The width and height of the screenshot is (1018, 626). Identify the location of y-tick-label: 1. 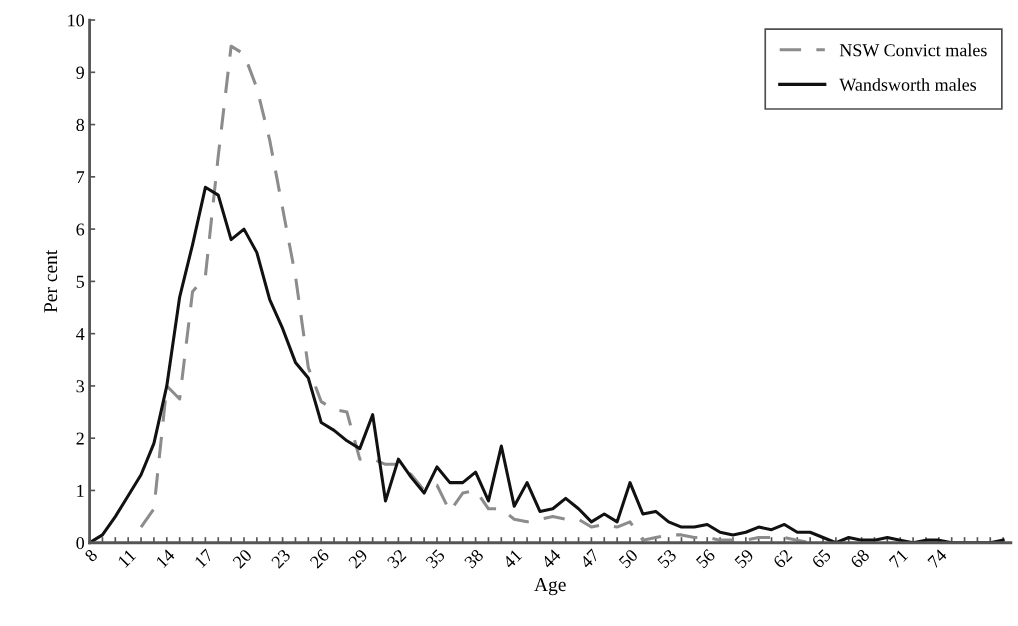
(80, 490).